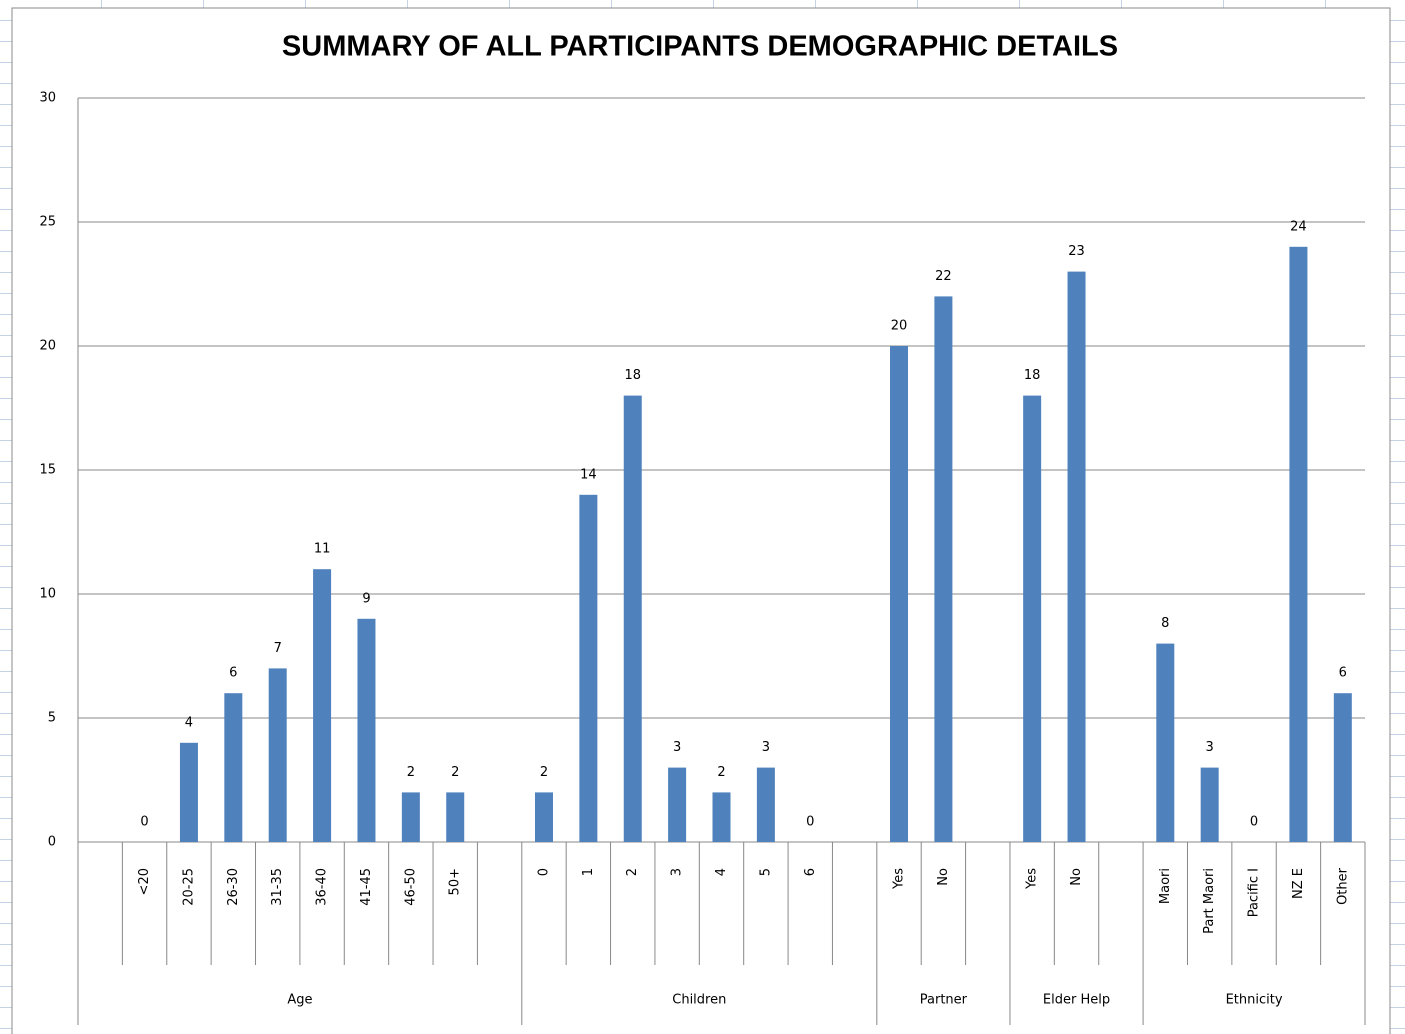 The height and width of the screenshot is (1034, 1405). I want to click on x-tick-label: <20, so click(144, 881).